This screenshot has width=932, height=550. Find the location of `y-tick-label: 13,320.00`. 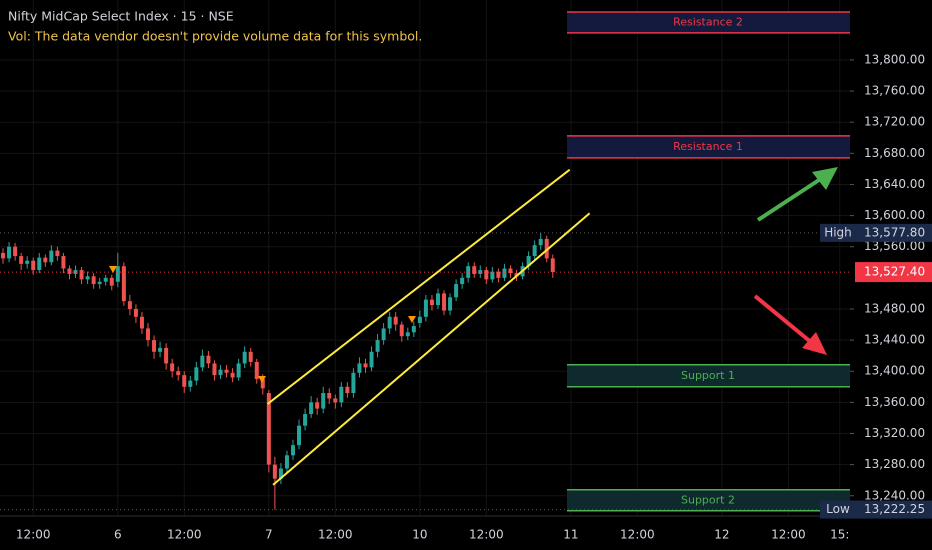

y-tick-label: 13,320.00 is located at coordinates (894, 433).